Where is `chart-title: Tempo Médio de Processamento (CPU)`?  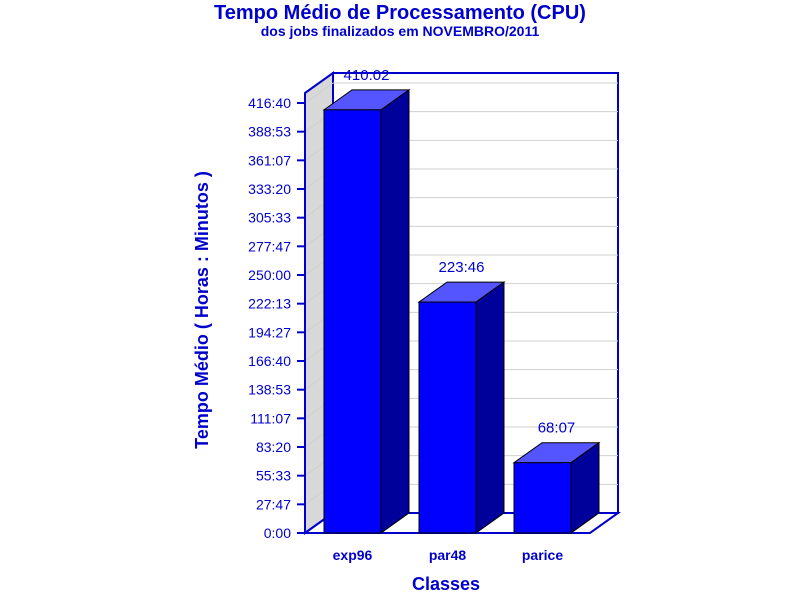 chart-title: Tempo Médio de Processamento (CPU) is located at coordinates (400, 13).